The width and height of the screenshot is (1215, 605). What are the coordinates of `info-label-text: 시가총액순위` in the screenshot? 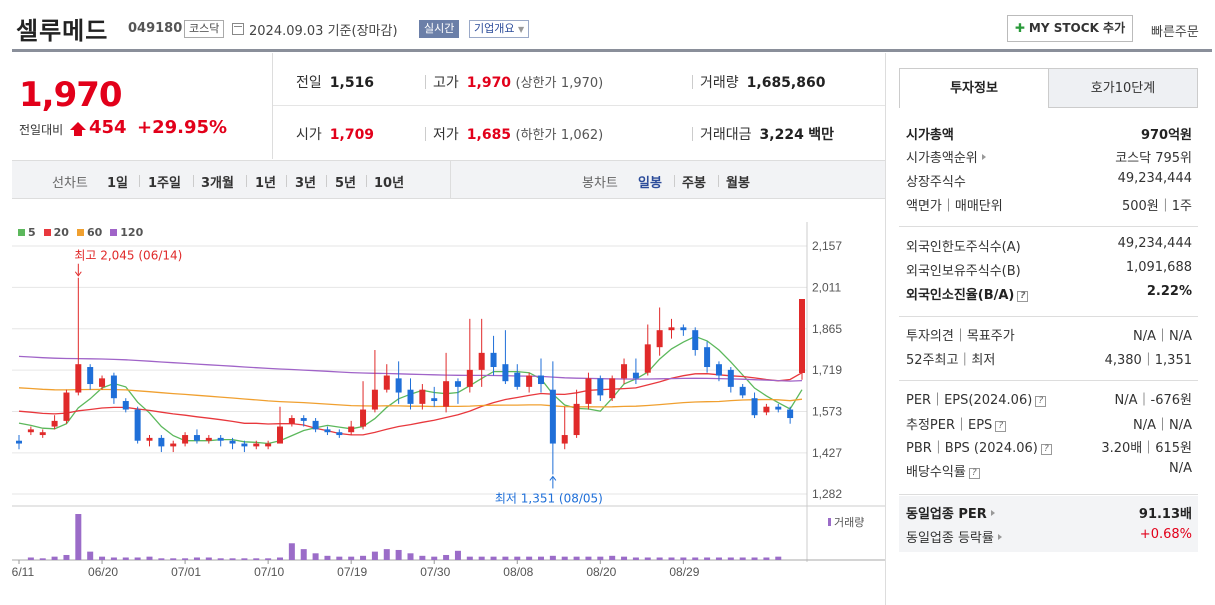 It's located at (942, 158).